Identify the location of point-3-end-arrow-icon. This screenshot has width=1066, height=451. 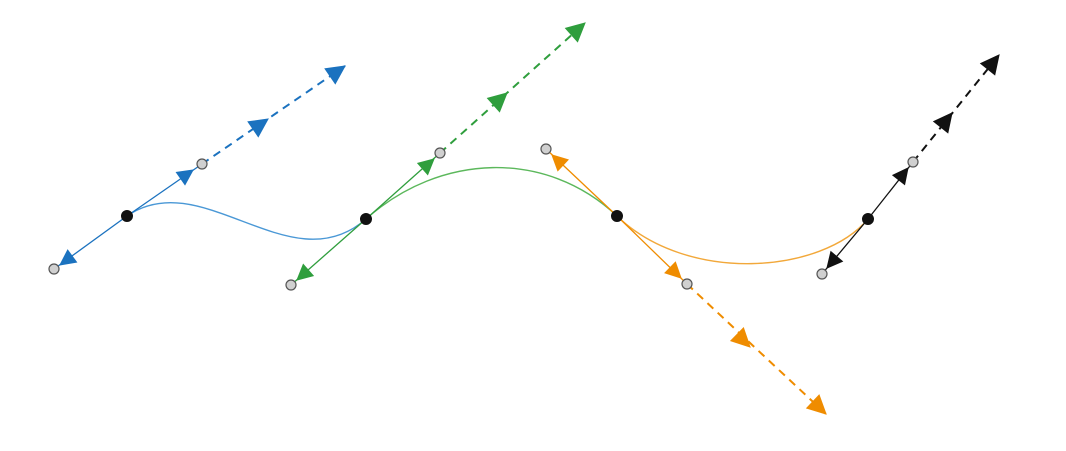
(816, 404).